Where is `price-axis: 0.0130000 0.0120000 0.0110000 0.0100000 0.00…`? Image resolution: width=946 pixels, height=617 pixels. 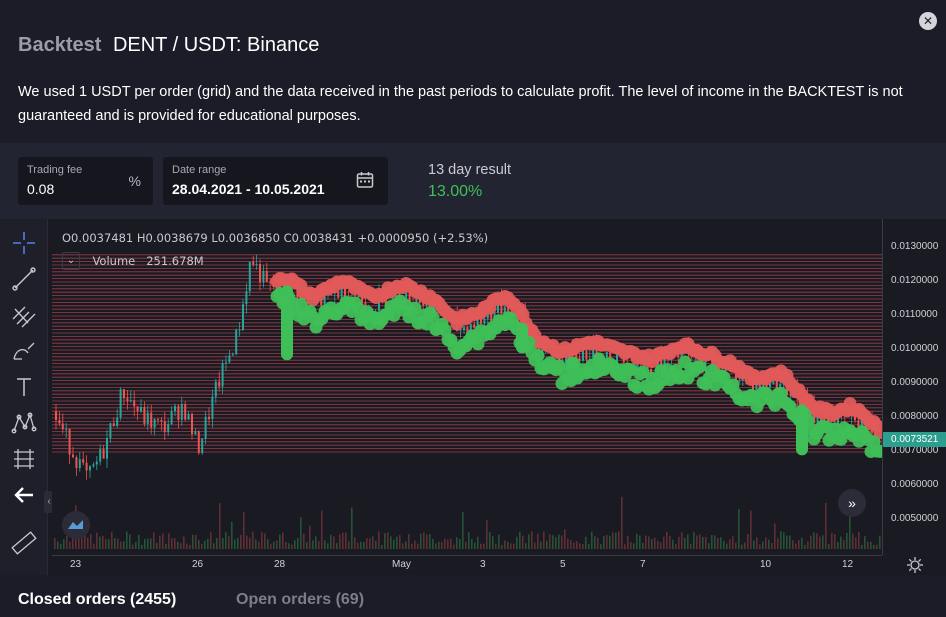 price-axis: 0.0130000 0.0120000 0.0110000 0.0100000 0.00… is located at coordinates (914, 387).